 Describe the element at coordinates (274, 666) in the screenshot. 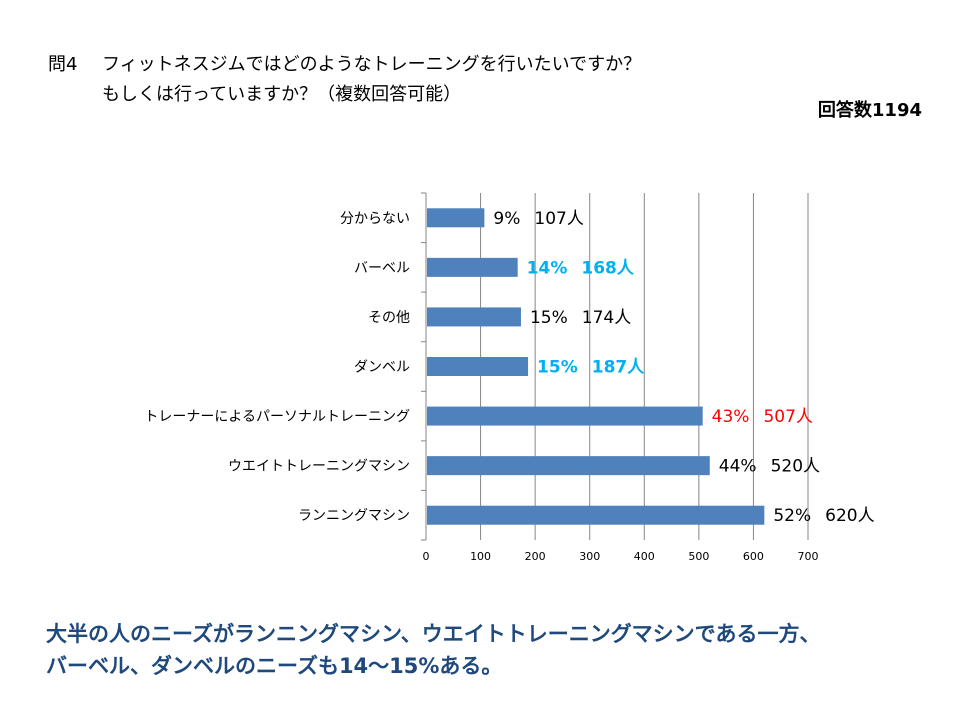

I see `summary-line2: バーベル、ダンベルのニーズも14～15%ある。` at that location.